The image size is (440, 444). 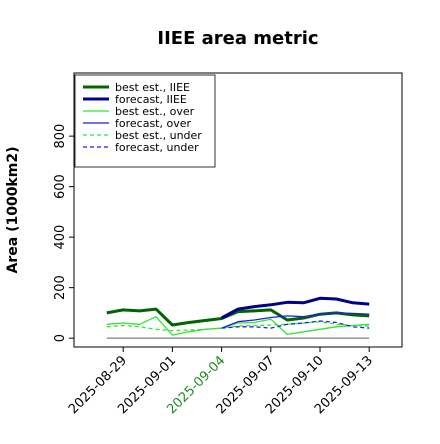 What do you see at coordinates (151, 99) in the screenshot?
I see `legend-label: forecast, IIEE` at bounding box center [151, 99].